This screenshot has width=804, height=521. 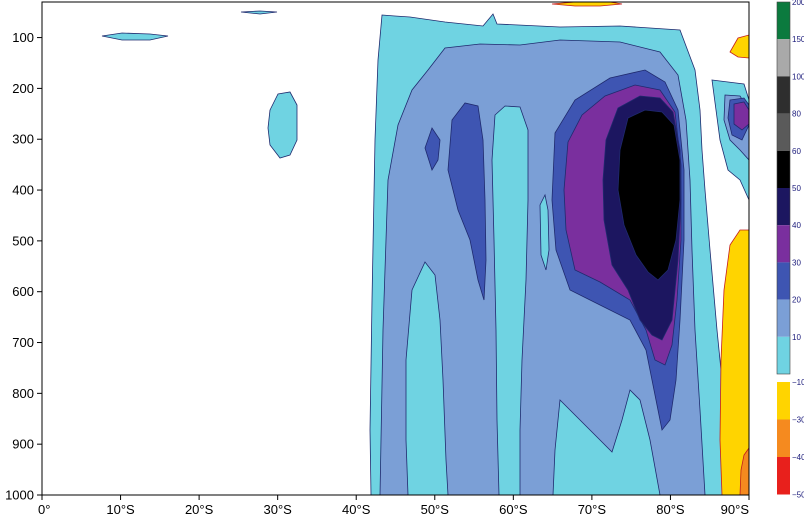 I want to click on colorbar-label: 200, so click(x=798, y=3).